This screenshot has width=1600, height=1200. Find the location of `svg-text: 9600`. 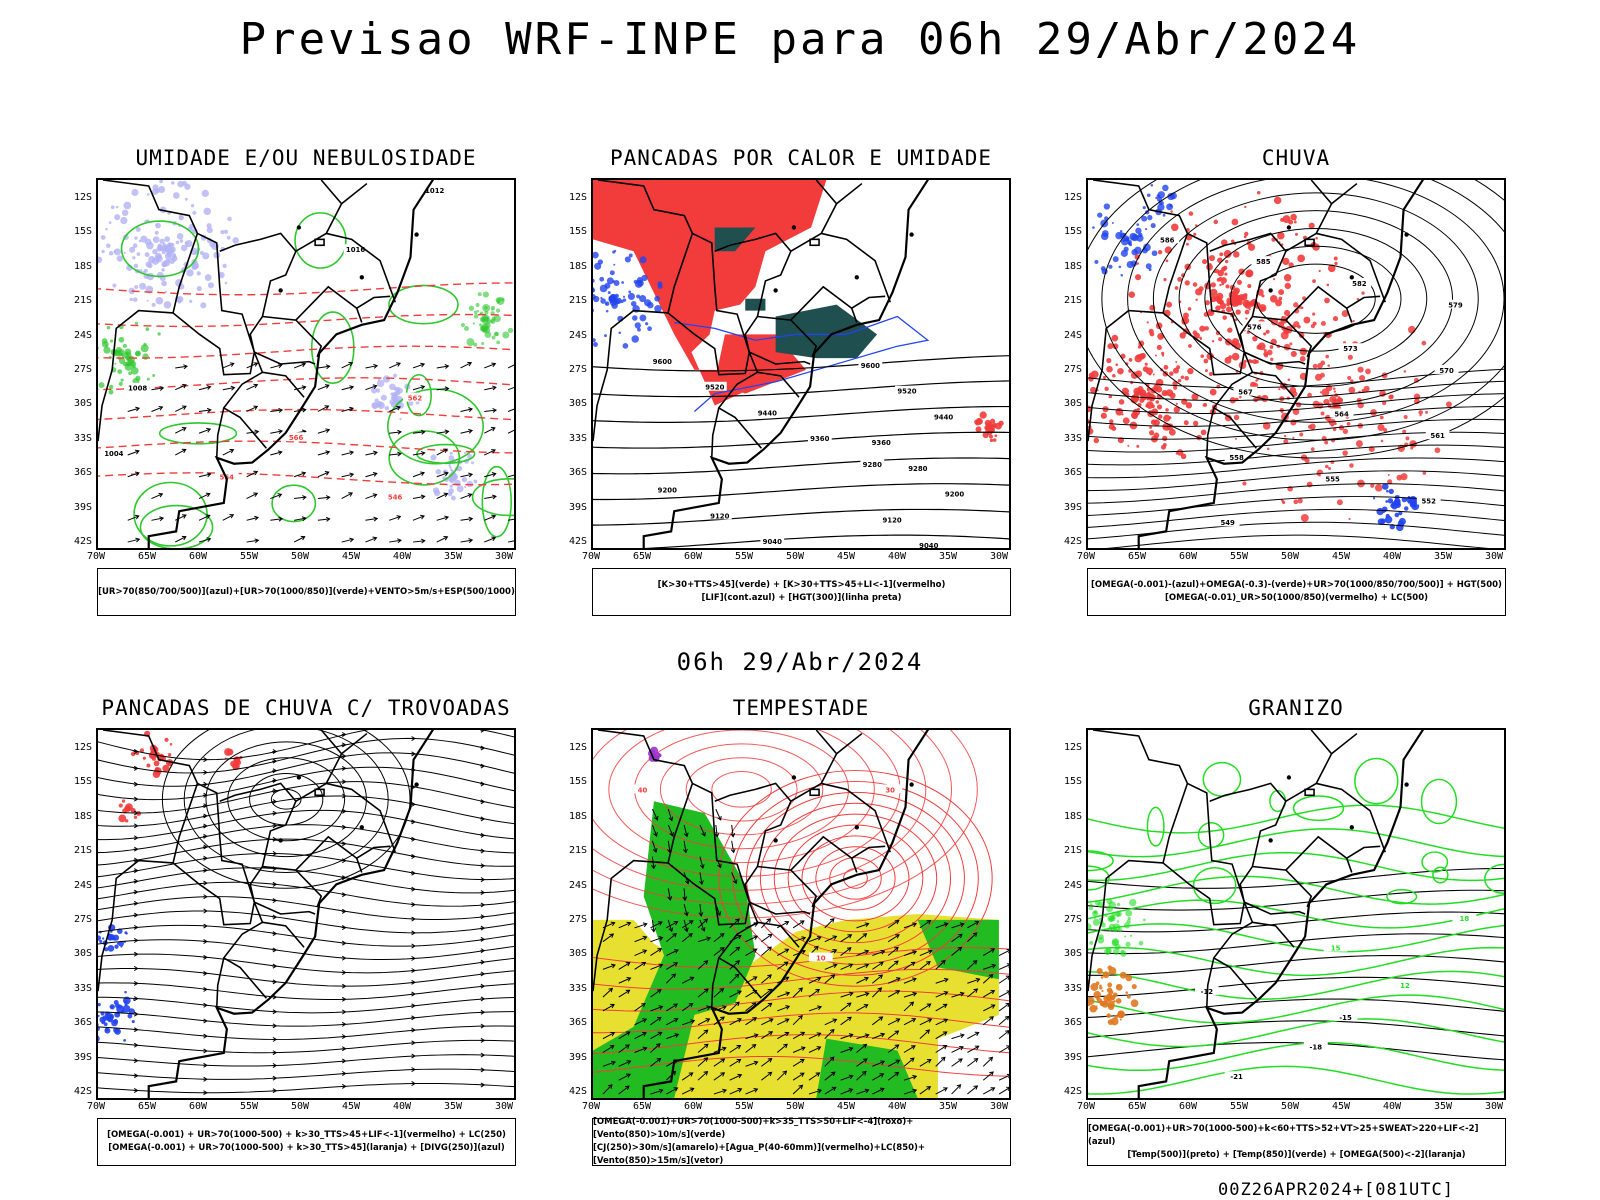

svg-text: 9600 is located at coordinates (870, 366).